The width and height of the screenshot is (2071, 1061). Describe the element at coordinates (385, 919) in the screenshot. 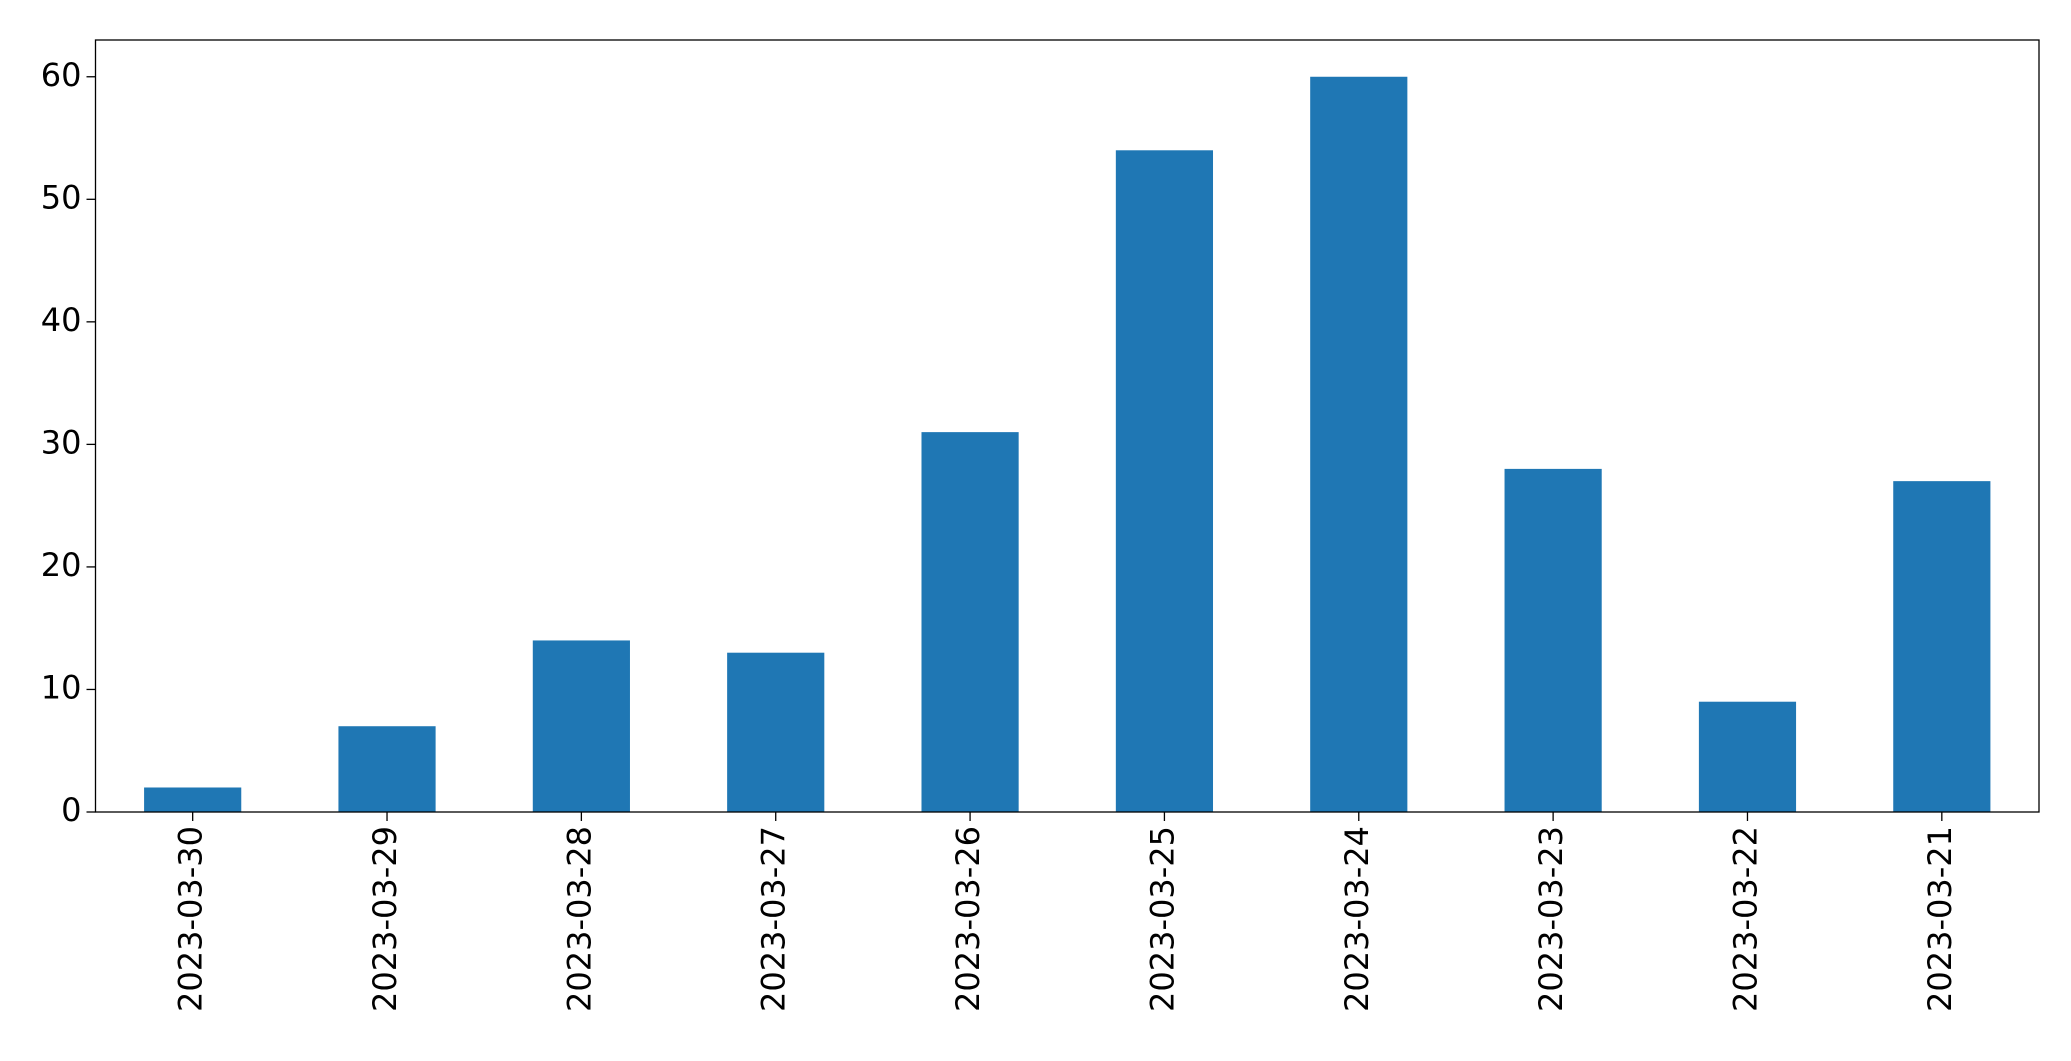

I see `x-tick-label: 2023-03-29` at that location.